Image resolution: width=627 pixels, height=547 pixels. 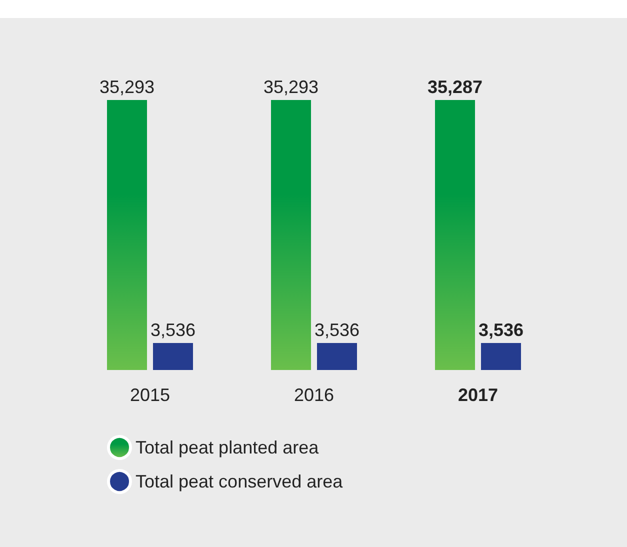 I want to click on x-tick-label: 2015, so click(x=150, y=395).